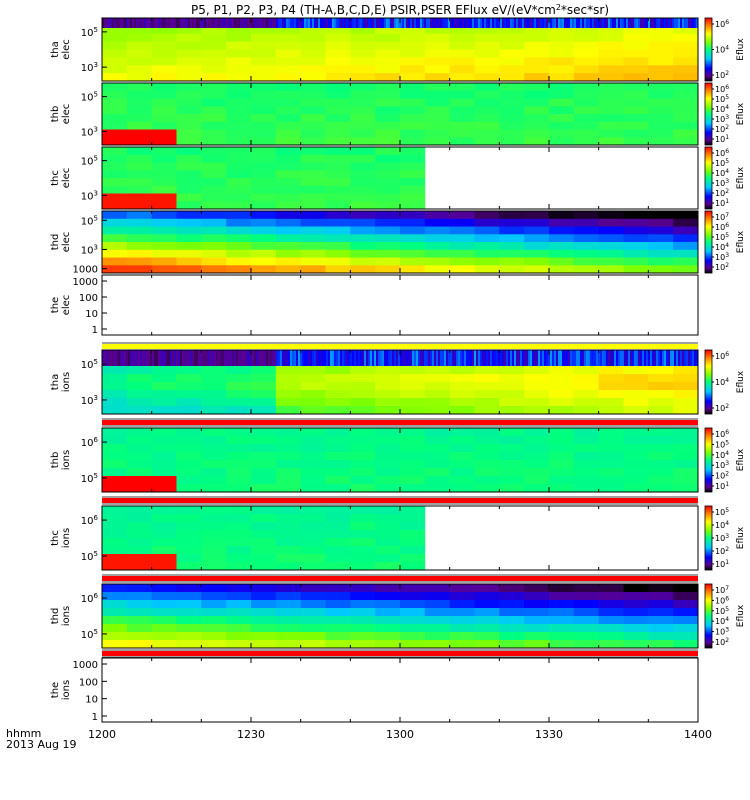 The width and height of the screenshot is (750, 800). I want to click on colorbar-scale, so click(708, 178).